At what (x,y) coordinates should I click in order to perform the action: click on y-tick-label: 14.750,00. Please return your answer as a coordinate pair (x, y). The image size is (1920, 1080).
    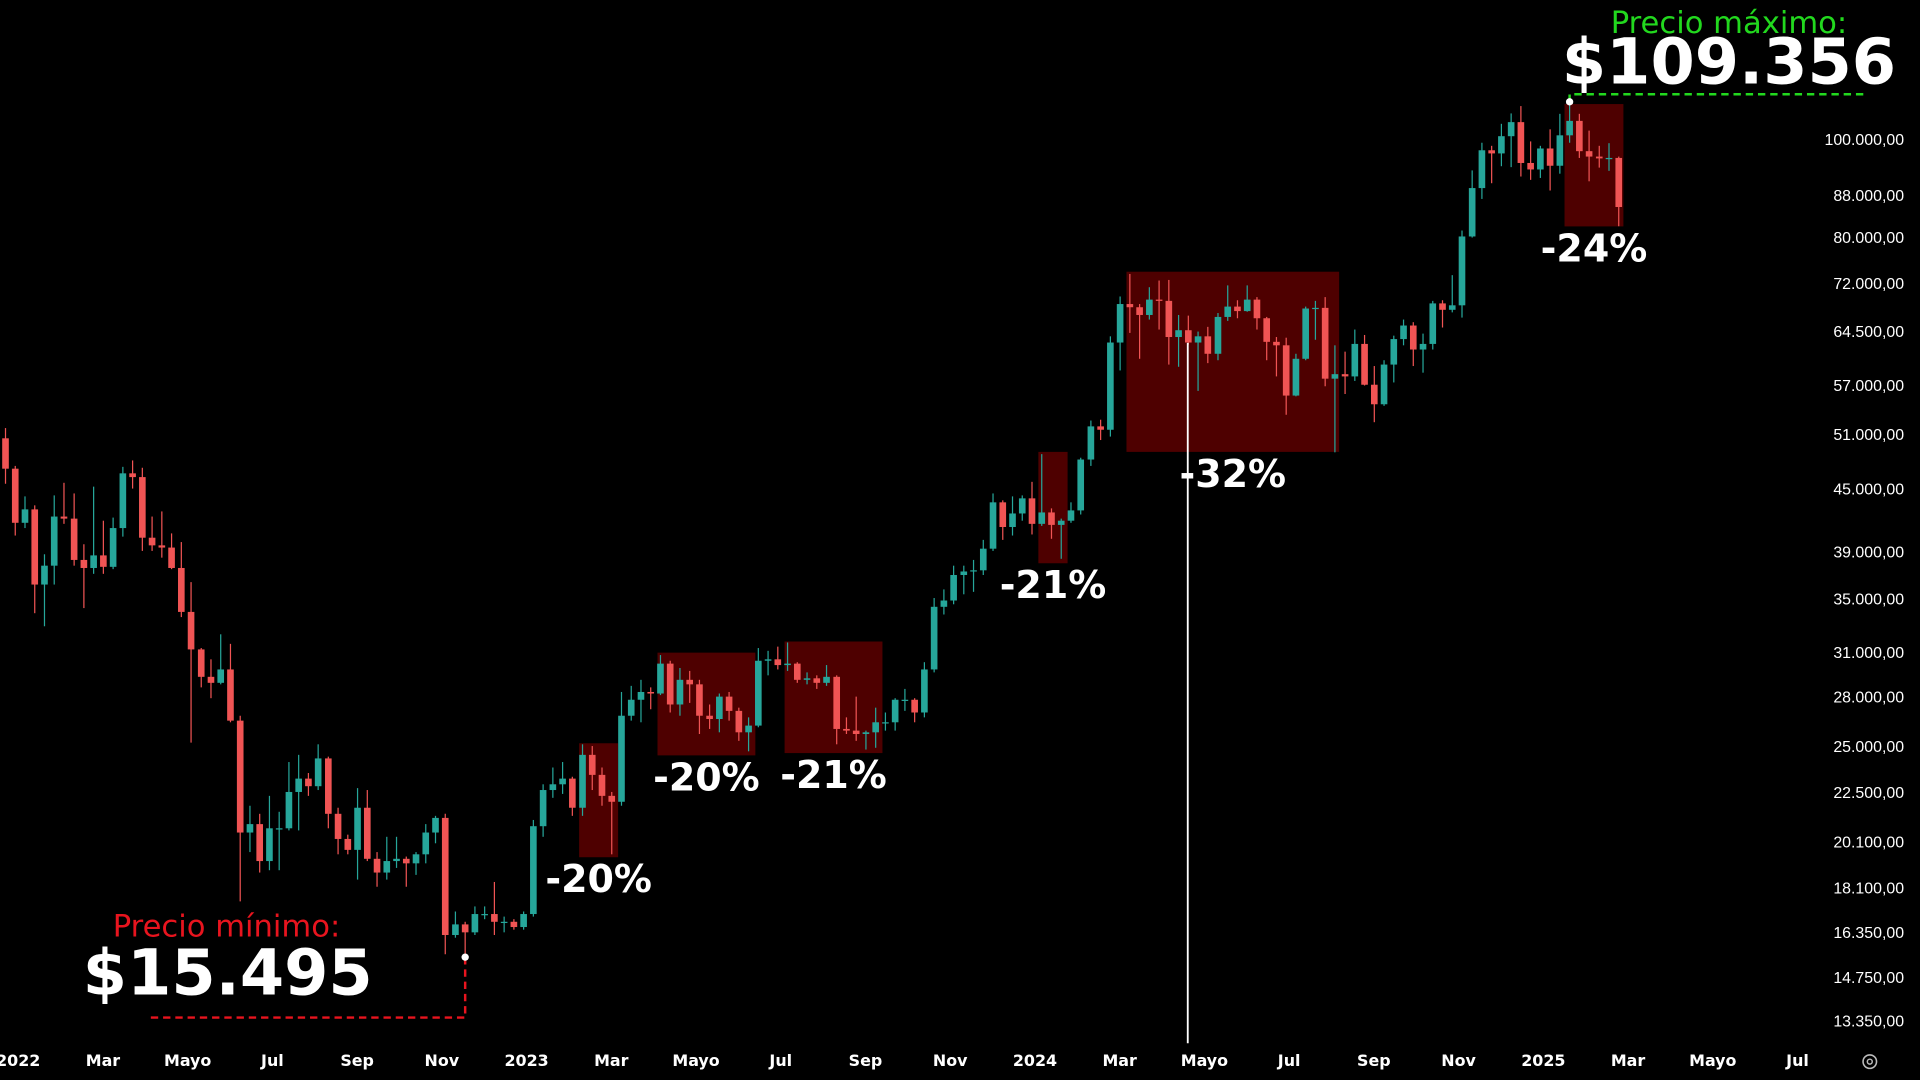
    Looking at the image, I should click on (1868, 978).